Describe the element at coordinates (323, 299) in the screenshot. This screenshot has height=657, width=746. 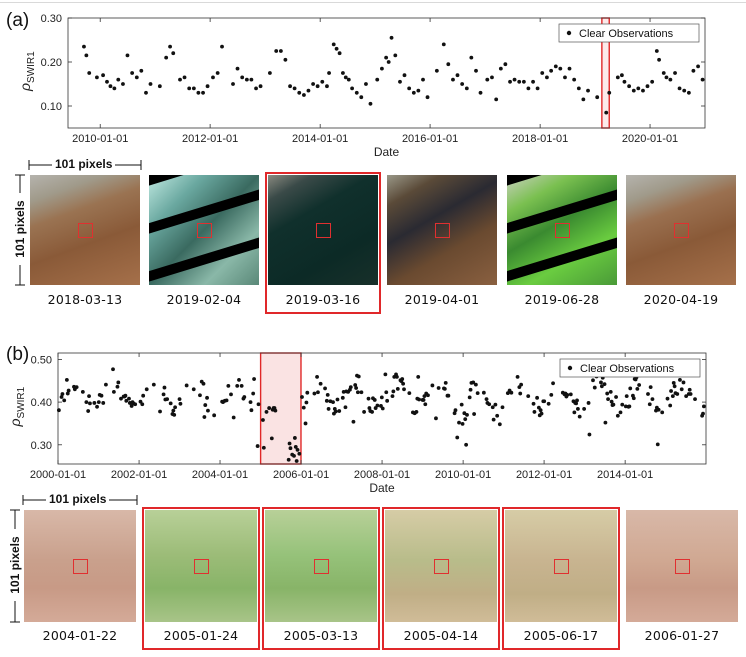
I see `thumbnail-date-label: 2019-03-16` at that location.